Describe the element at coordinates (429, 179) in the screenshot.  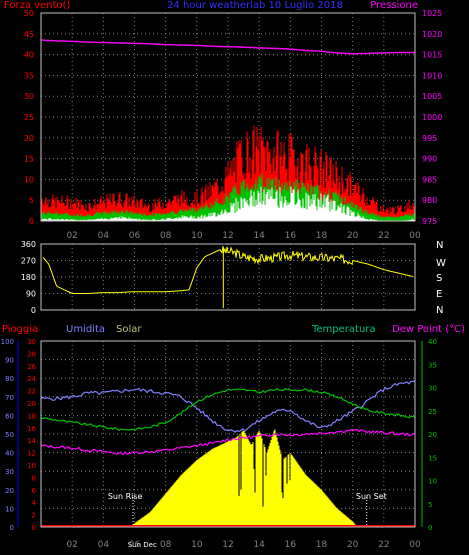
I see `chart1-y-right-tick: 985` at that location.